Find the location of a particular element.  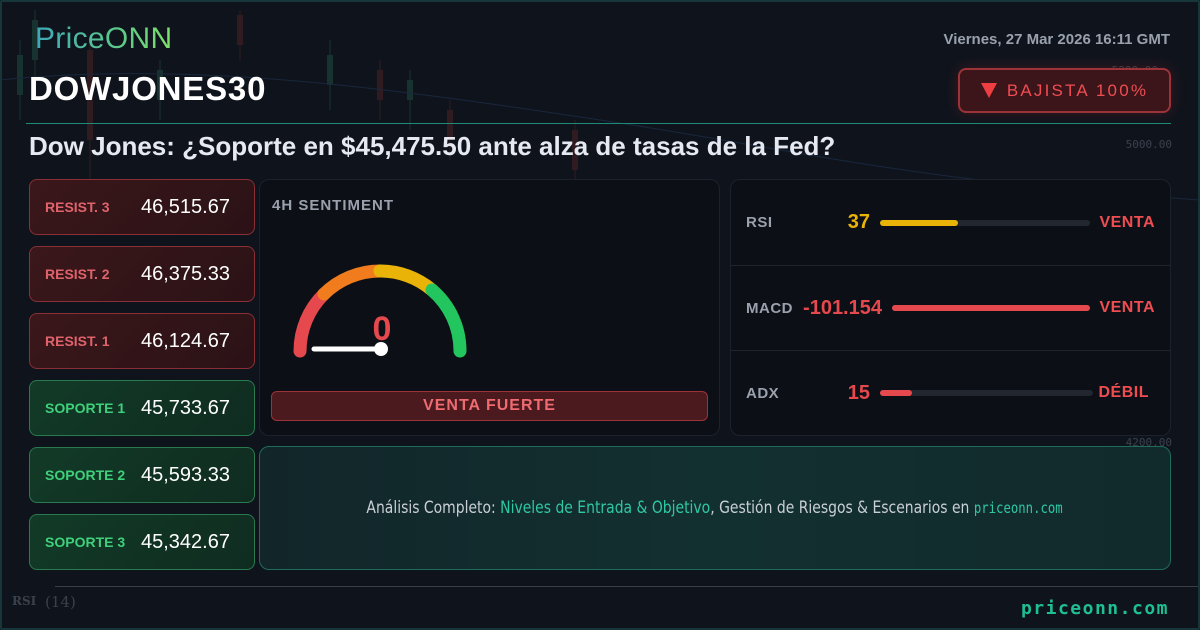

cta-prefix: Análisis Completo: is located at coordinates (433, 508).